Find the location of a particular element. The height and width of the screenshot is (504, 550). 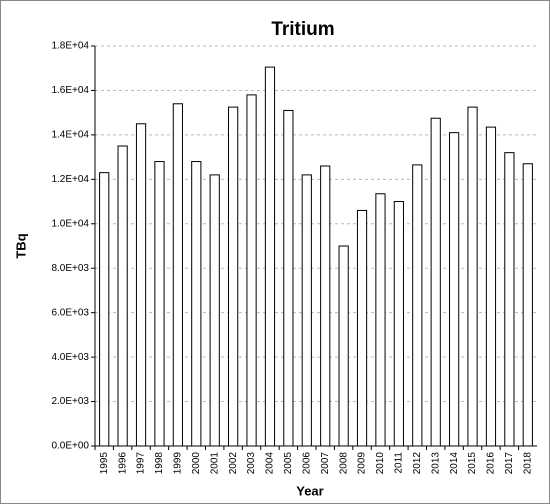

y-tick-label: 1.6E+04 is located at coordinates (70, 90).